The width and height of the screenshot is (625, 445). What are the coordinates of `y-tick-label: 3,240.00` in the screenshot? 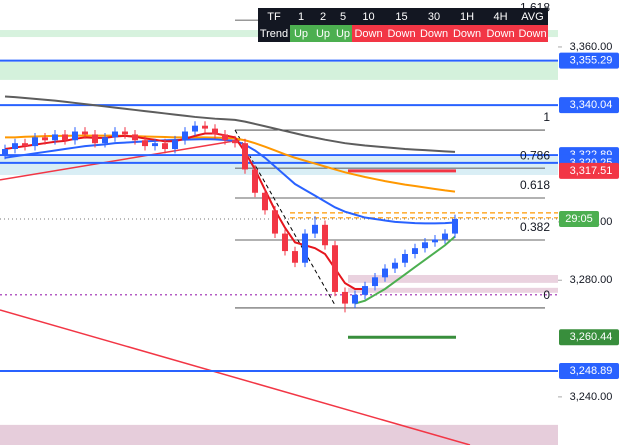 It's located at (591, 397).